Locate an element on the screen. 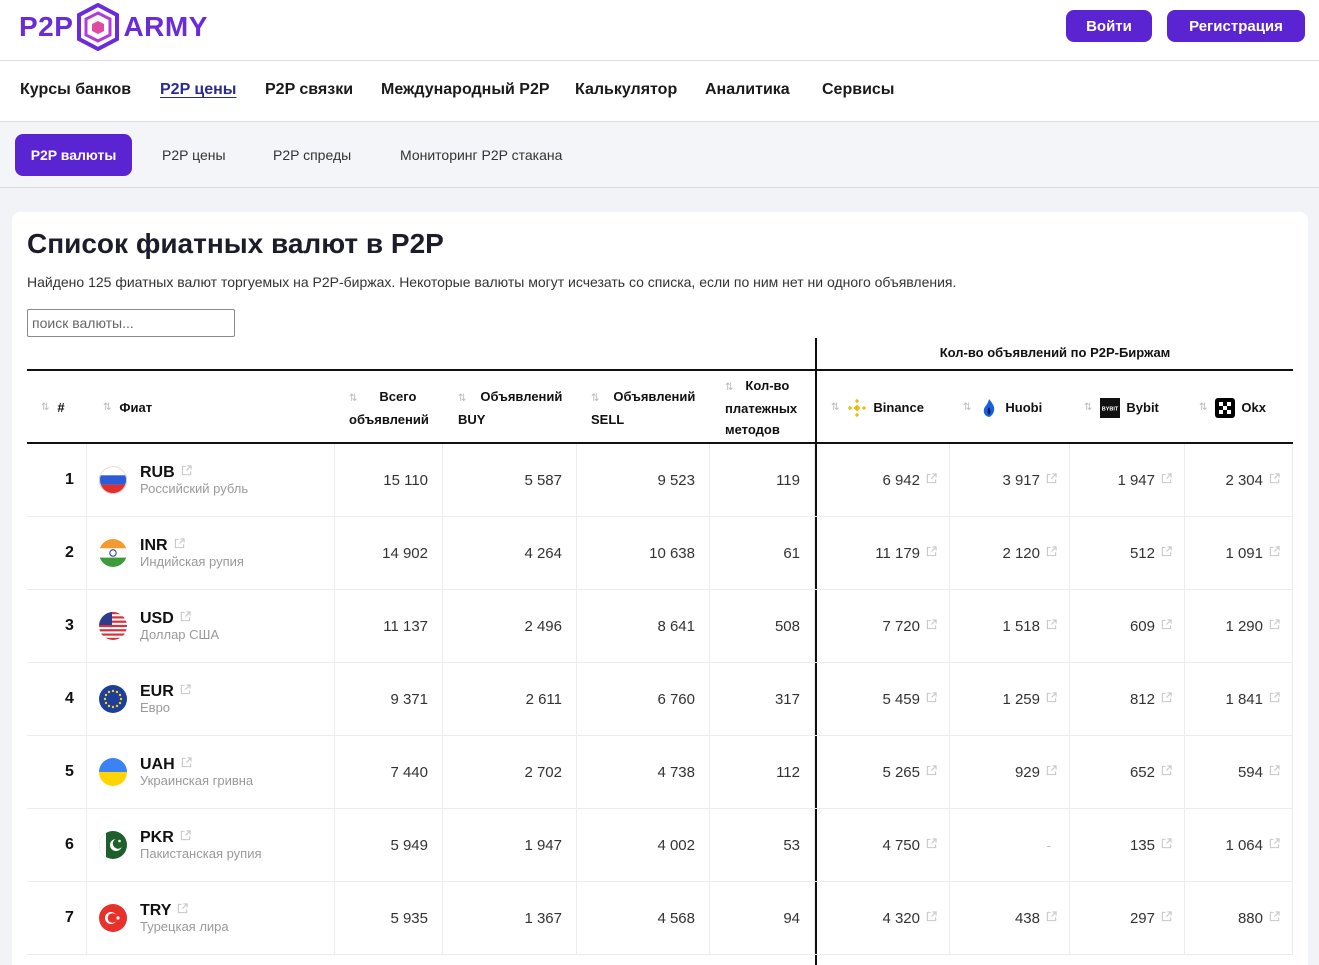  exchange-count: 5 459 is located at coordinates (909, 699).